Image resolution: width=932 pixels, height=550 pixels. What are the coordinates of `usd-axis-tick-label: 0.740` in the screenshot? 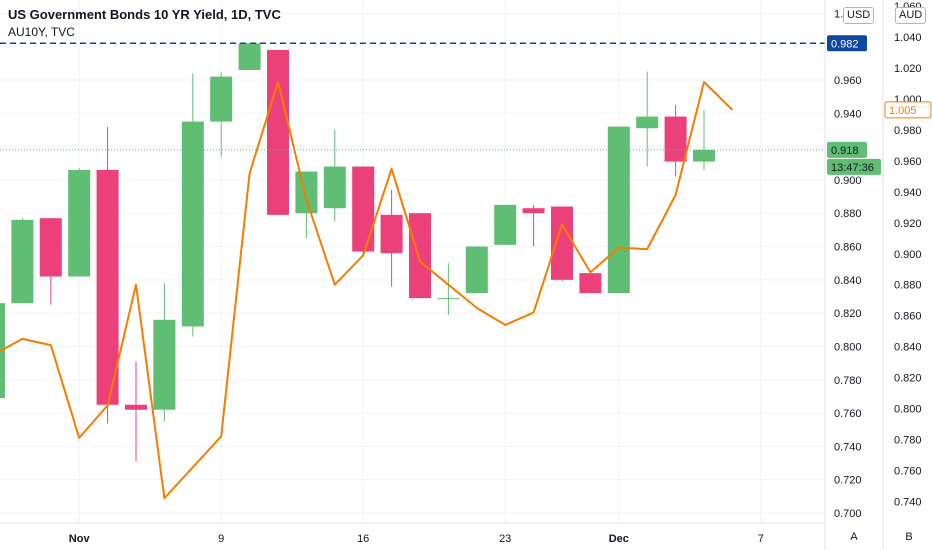 It's located at (848, 447).